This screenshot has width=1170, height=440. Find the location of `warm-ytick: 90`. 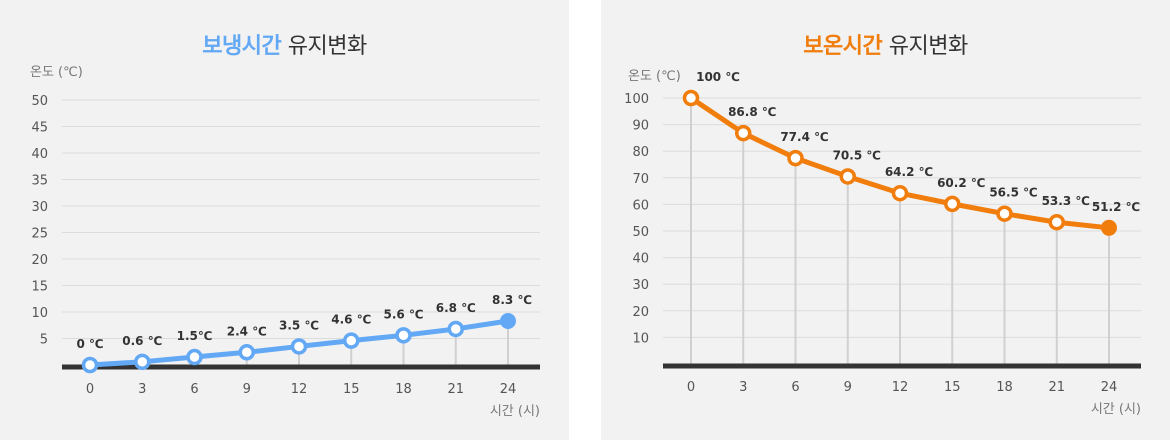

warm-ytick: 90 is located at coordinates (640, 126).